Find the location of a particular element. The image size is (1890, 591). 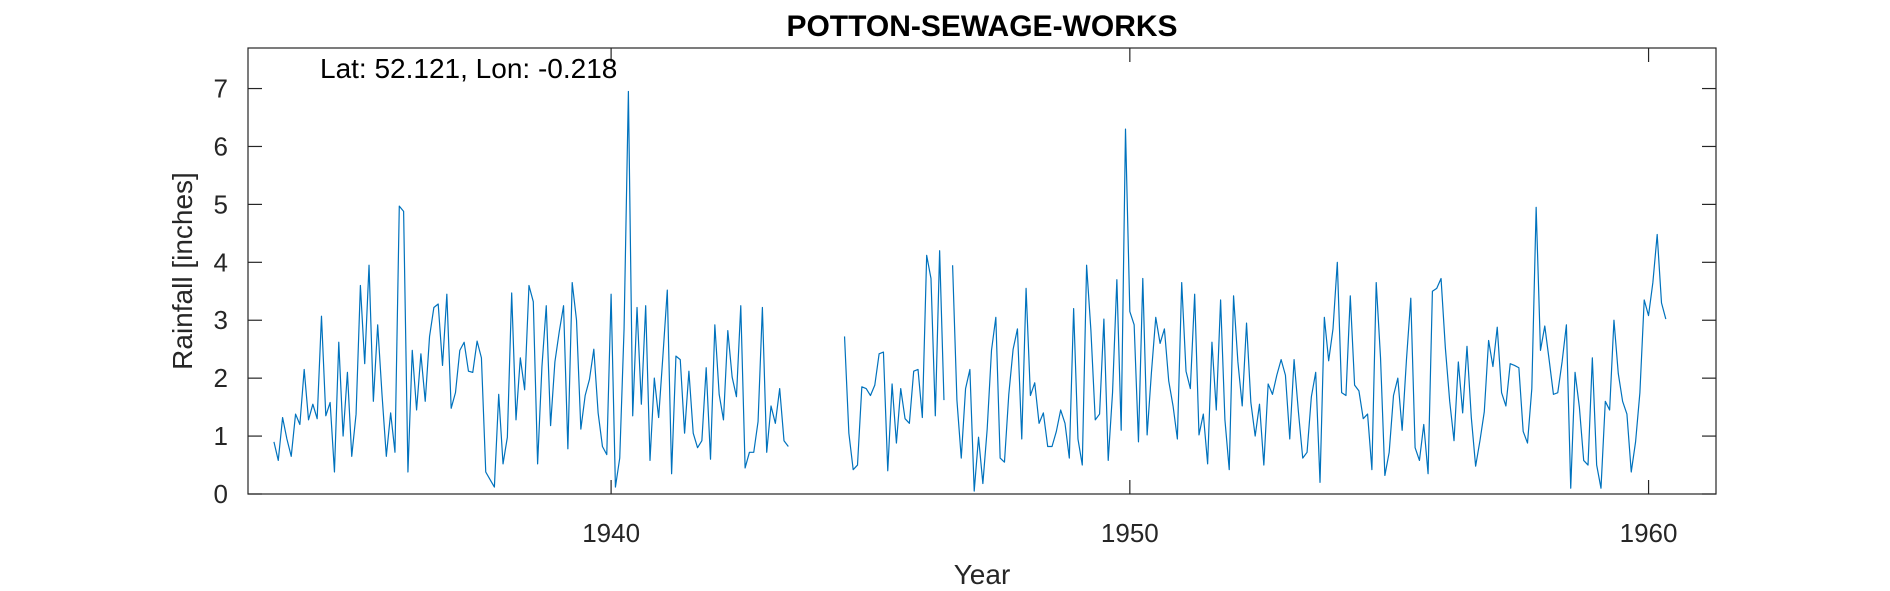

x-tick-label: 1960 is located at coordinates (1649, 533).